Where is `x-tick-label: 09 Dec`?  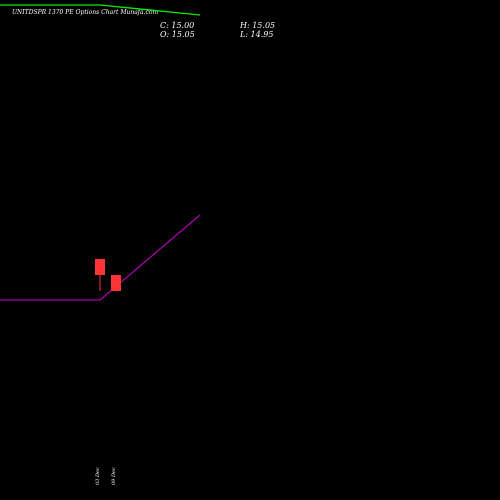 x-tick-label: 09 Dec is located at coordinates (114, 476).